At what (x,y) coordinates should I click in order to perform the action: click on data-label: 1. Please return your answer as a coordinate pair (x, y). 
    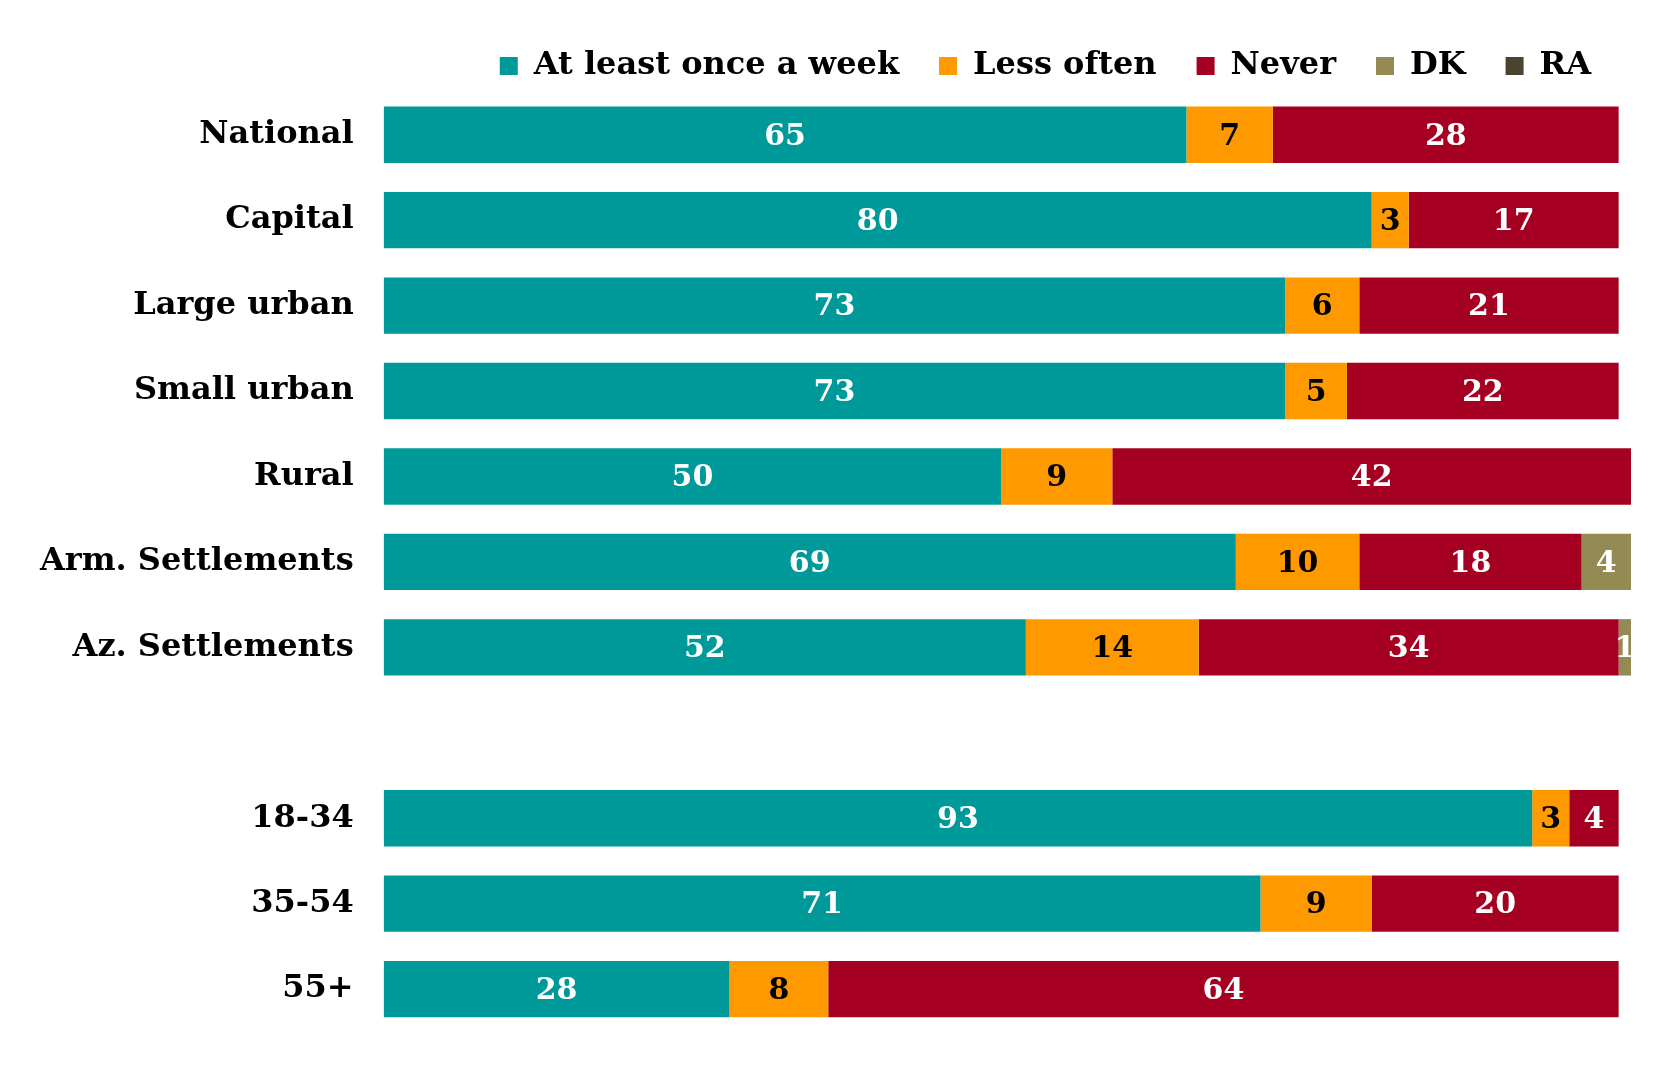
    Looking at the image, I should click on (1625, 647).